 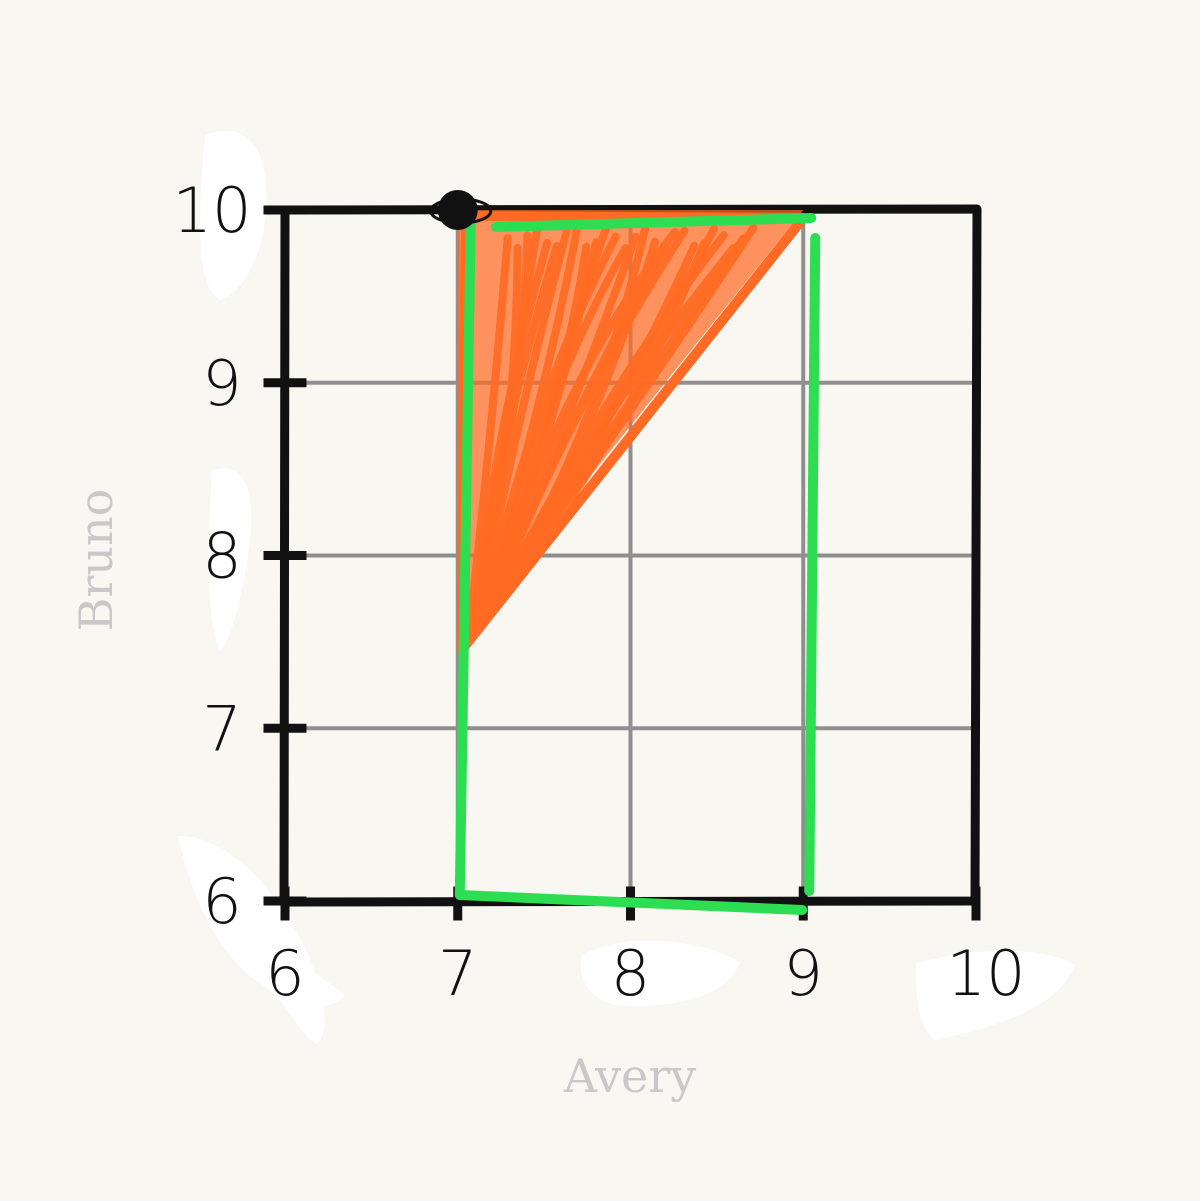 What do you see at coordinates (457, 973) in the screenshot?
I see `x-tick-label-7: 7` at bounding box center [457, 973].